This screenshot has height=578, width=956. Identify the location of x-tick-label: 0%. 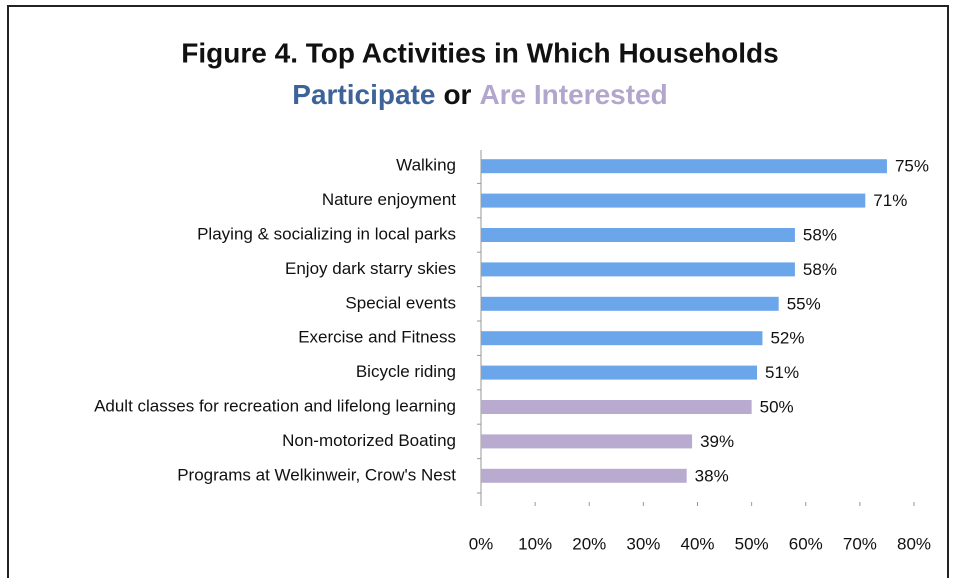
(481, 543).